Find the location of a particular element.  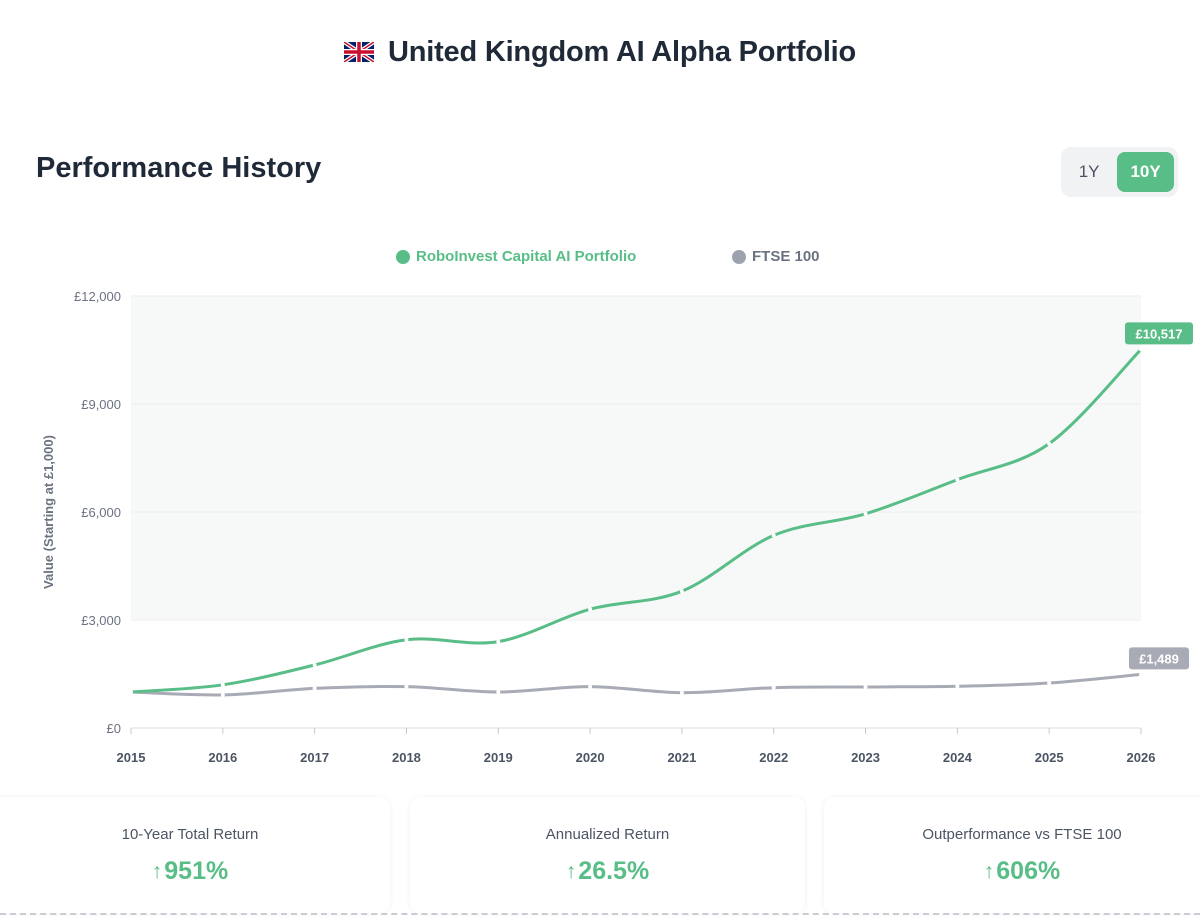

stat-value-outperformance-text: 606% is located at coordinates (1028, 871).